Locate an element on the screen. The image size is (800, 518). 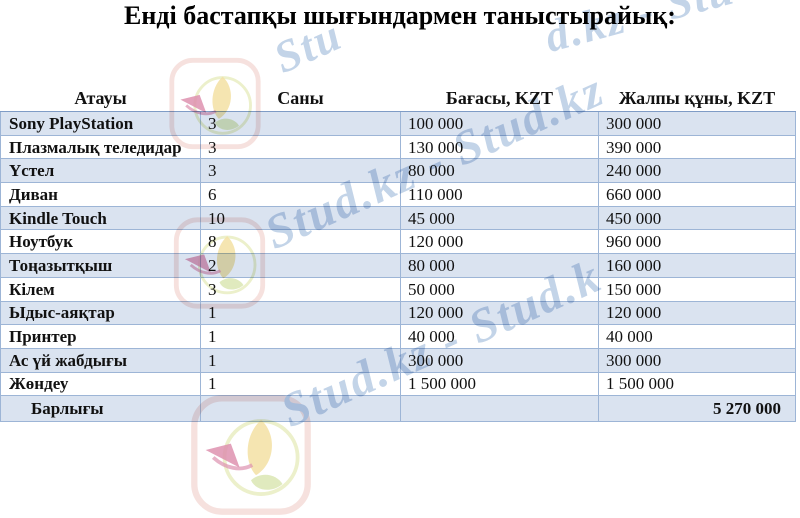
item-name-cell: Ыдыс-аяқтар is located at coordinates (100, 313).